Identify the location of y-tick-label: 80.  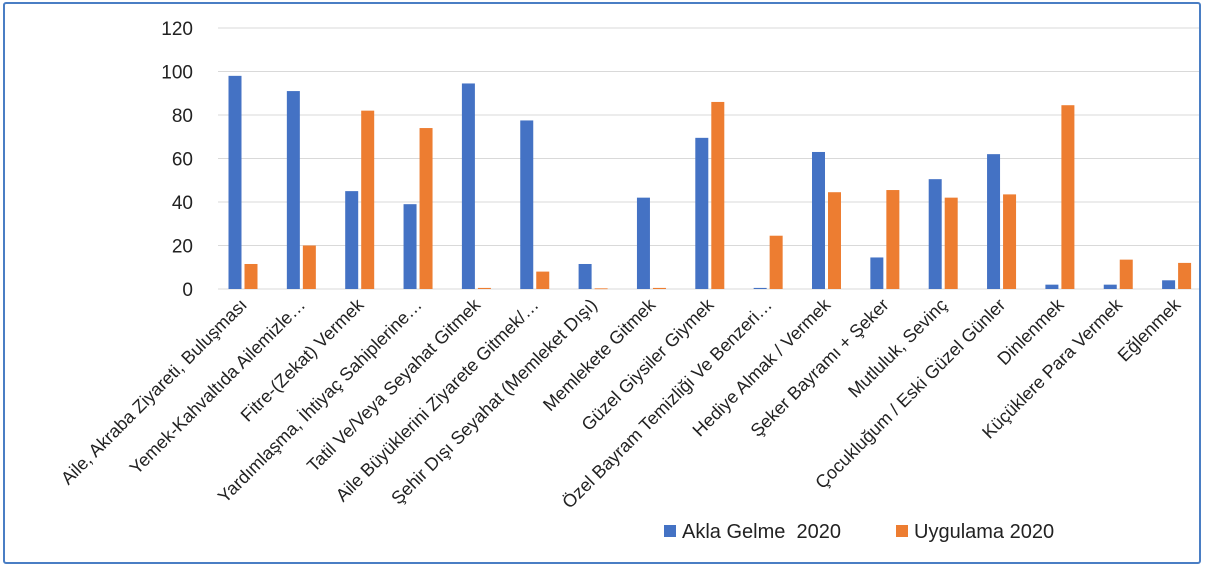
(182, 116).